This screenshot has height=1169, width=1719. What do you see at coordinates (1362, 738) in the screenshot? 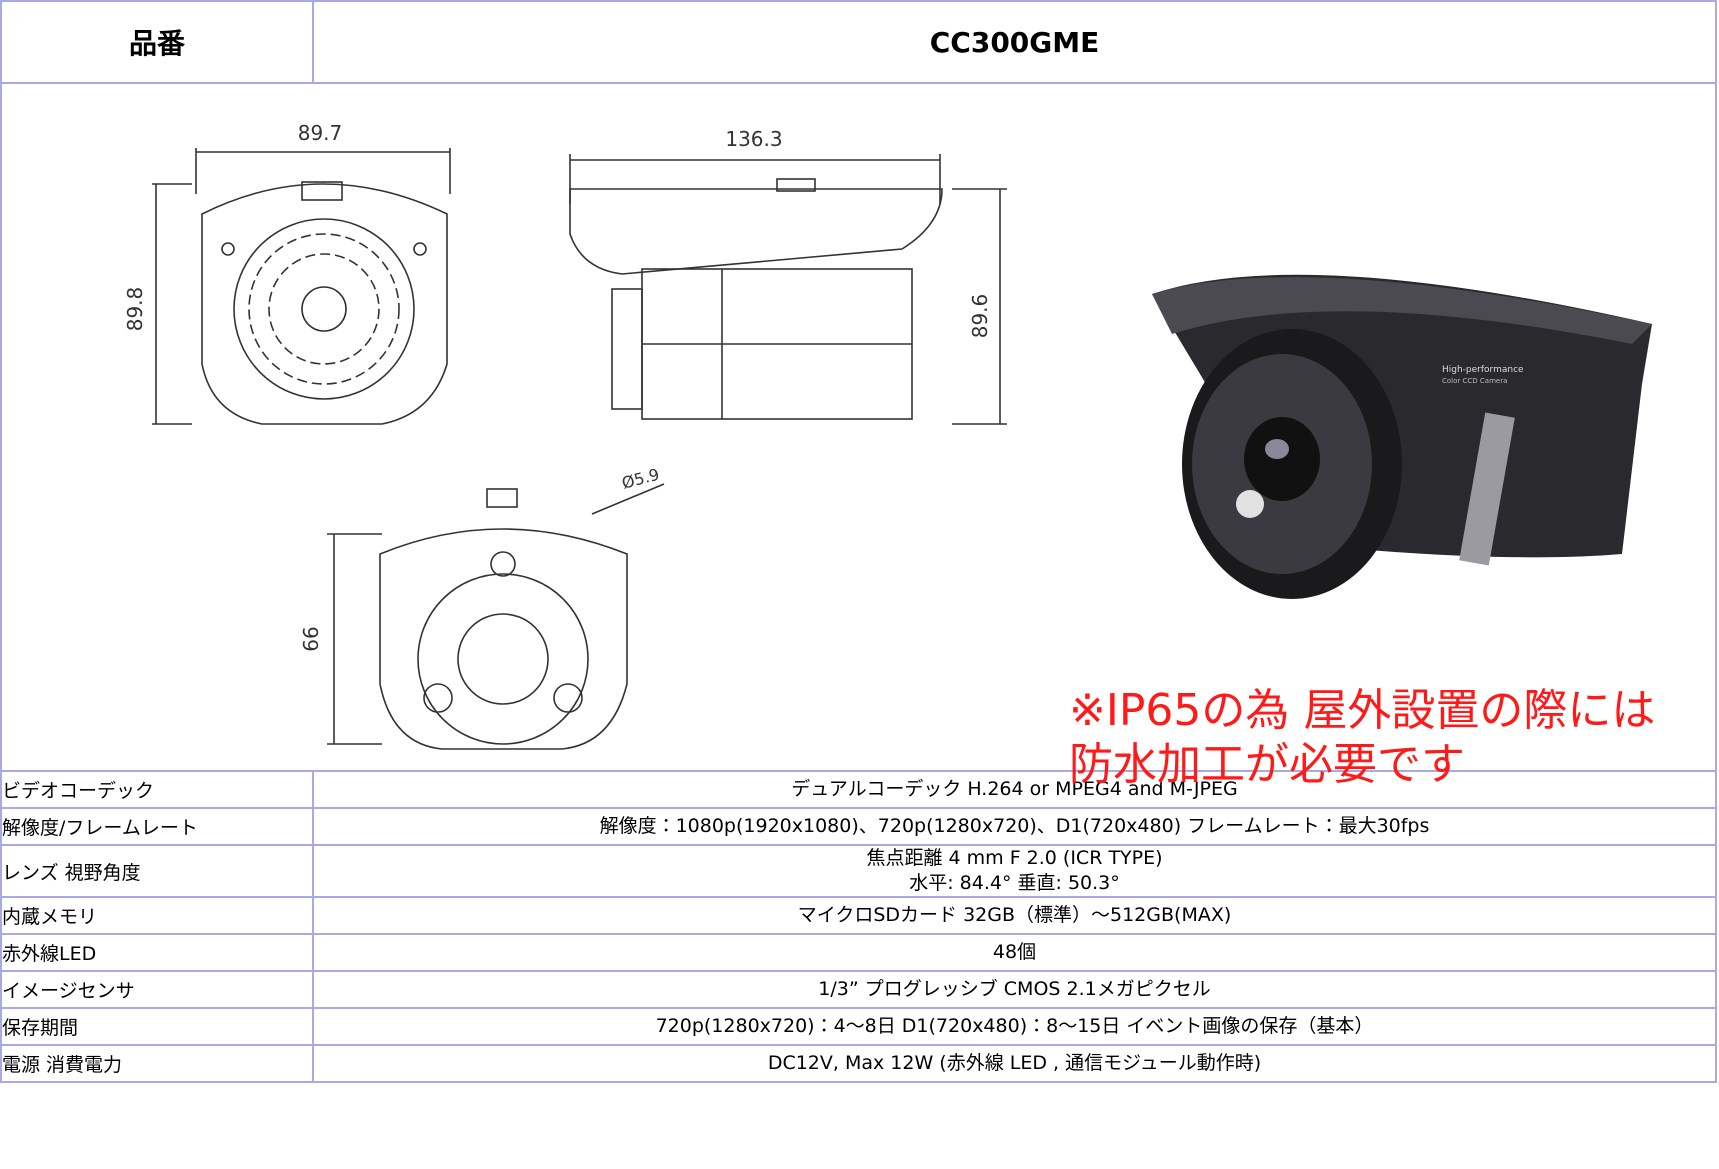
I see `note: ※IP65の為 屋外設置の際には 防水加工が必要です` at bounding box center [1362, 738].